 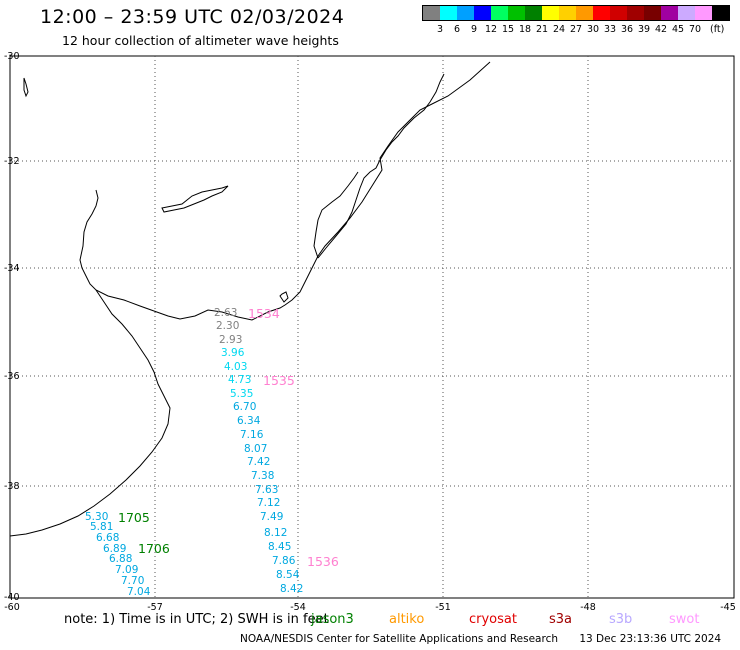 I want to click on wave-height-label: 8.45, so click(x=280, y=547).